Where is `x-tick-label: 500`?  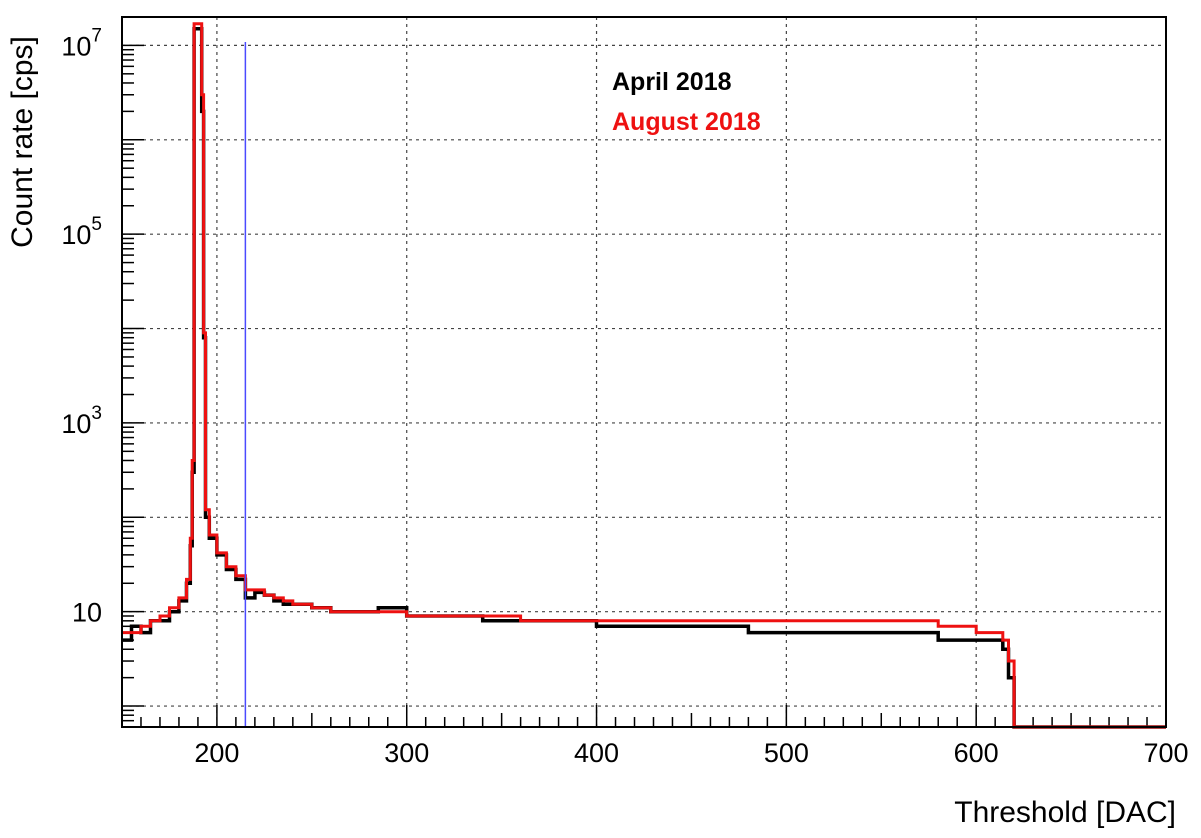 x-tick-label: 500 is located at coordinates (786, 753).